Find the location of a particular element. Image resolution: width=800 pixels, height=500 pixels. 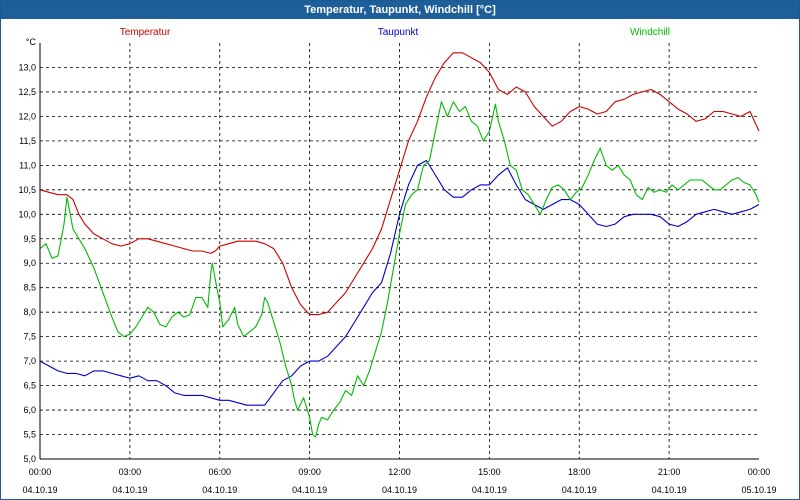

x-tick-date: 05.10.19 is located at coordinates (758, 490).